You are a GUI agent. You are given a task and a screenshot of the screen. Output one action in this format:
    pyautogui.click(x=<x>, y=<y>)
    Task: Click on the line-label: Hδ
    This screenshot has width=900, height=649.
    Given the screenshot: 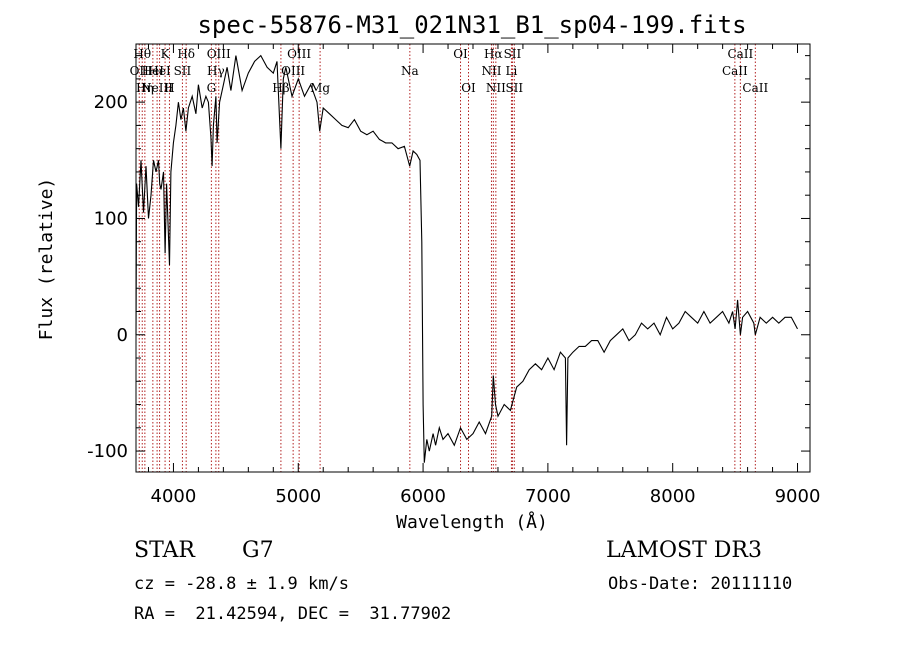 What is the action you would take?
    pyautogui.click(x=186, y=54)
    